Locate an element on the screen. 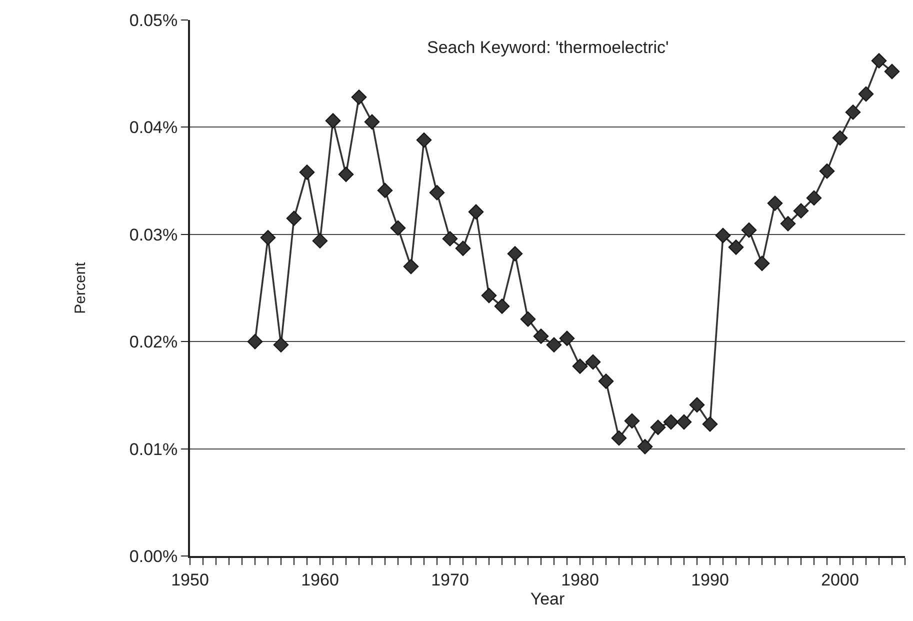 The width and height of the screenshot is (913, 621). x-tick-label: 1990 is located at coordinates (710, 580).